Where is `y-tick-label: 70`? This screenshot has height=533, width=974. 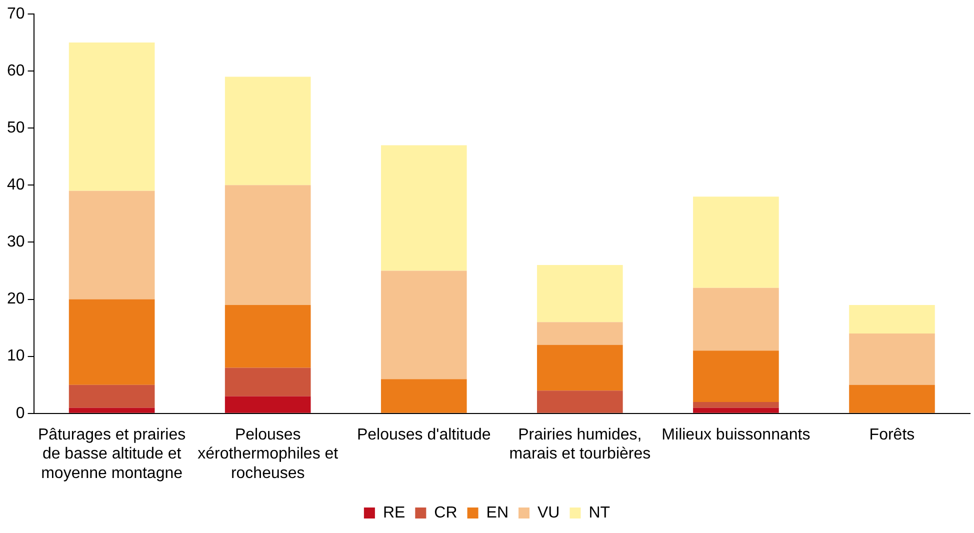
y-tick-label: 70 is located at coordinates (16, 13).